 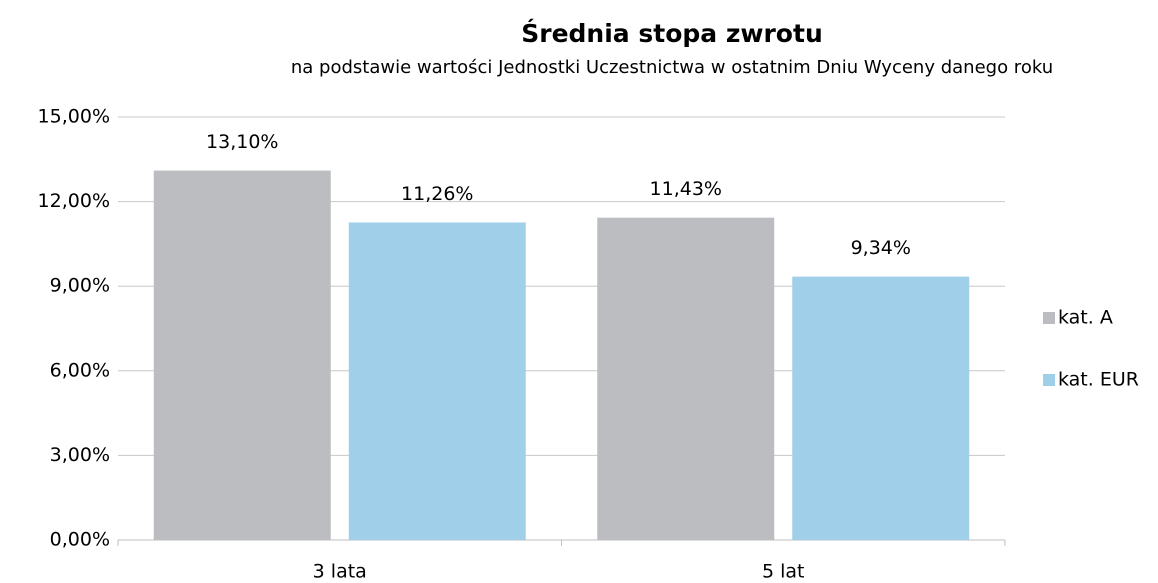 I want to click on y-tick-label: 15,00%, so click(x=74, y=117).